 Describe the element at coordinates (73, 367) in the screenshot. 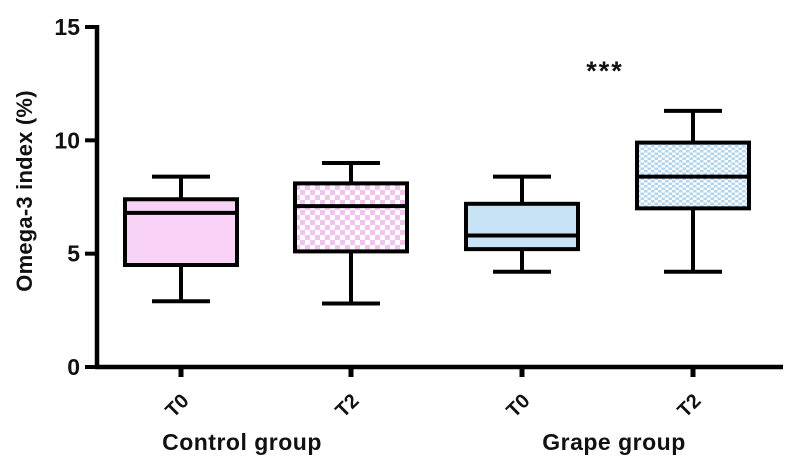

I see `y-tick-label: 0` at that location.